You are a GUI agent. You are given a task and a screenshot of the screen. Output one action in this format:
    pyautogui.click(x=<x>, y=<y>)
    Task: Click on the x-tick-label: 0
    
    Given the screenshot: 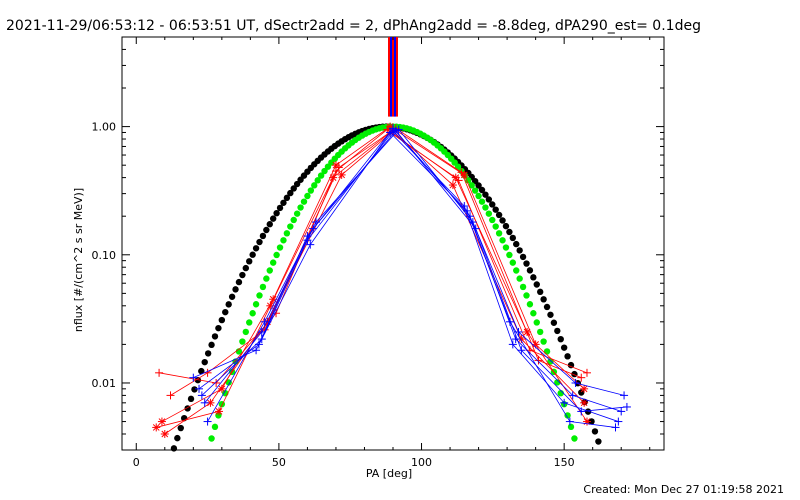 What is the action you would take?
    pyautogui.click(x=136, y=462)
    